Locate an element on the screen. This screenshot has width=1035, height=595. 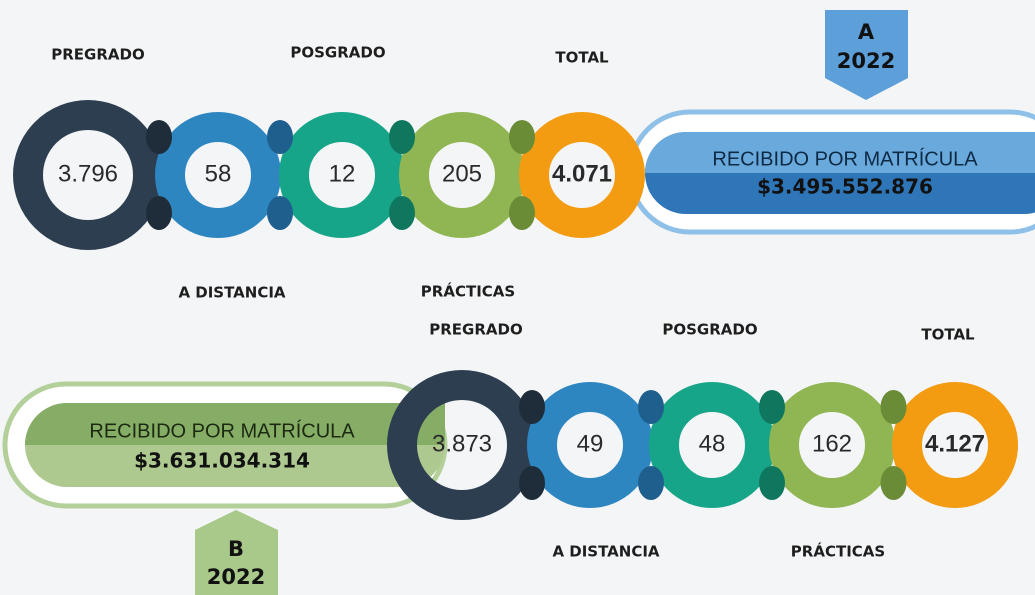
item-value: 162 is located at coordinates (832, 443).